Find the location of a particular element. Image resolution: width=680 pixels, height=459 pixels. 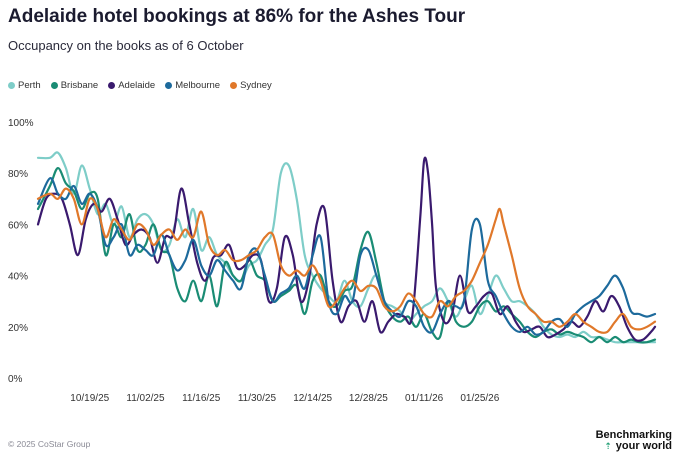

brand-logo: Benchmarking ⇡ your world is located at coordinates (634, 441).